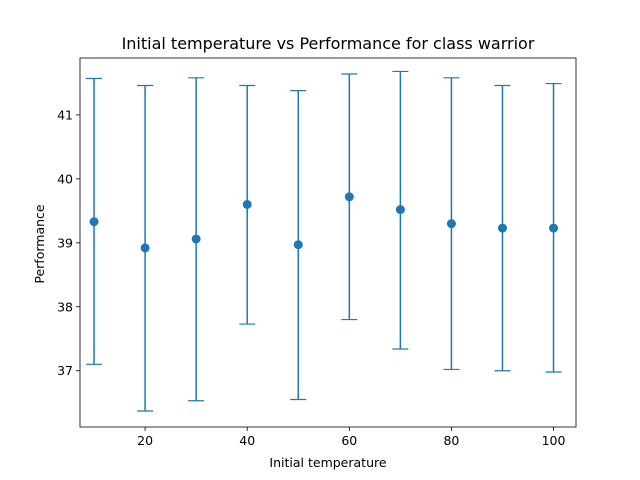  Describe the element at coordinates (451, 440) in the screenshot. I see `x-tick-label: 80` at that location.